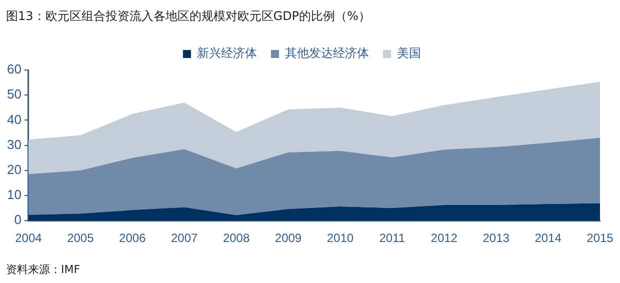 The height and width of the screenshot is (283, 620). Describe the element at coordinates (600, 238) in the screenshot. I see `x-tick-label: 2015` at that location.